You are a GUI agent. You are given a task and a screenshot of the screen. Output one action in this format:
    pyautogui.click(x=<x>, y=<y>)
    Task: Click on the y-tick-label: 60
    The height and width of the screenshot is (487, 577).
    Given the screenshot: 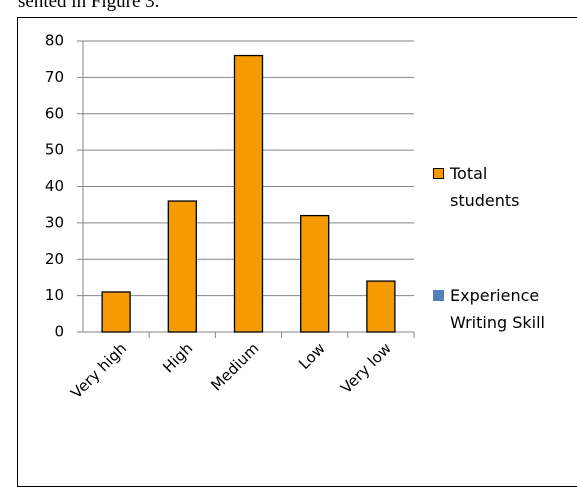 What is the action you would take?
    pyautogui.click(x=54, y=113)
    